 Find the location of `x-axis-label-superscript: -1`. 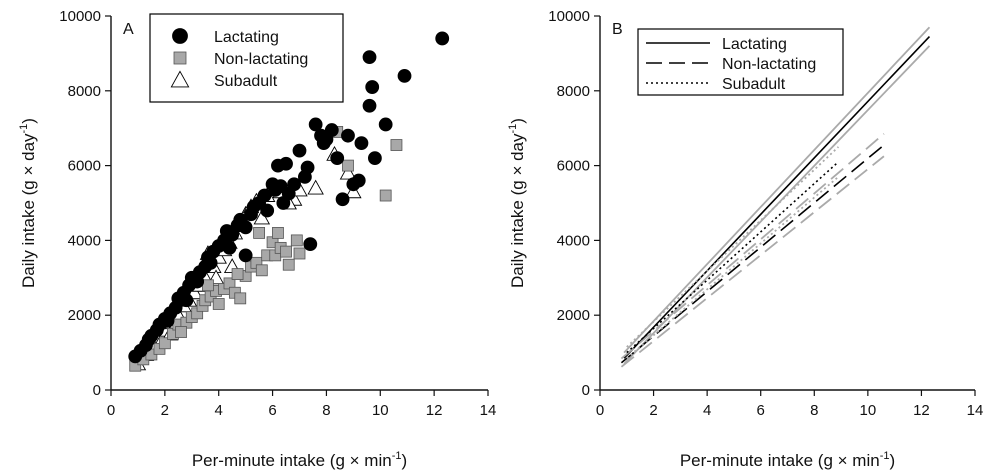

x-axis-label-superscript: -1 is located at coordinates (397, 456).